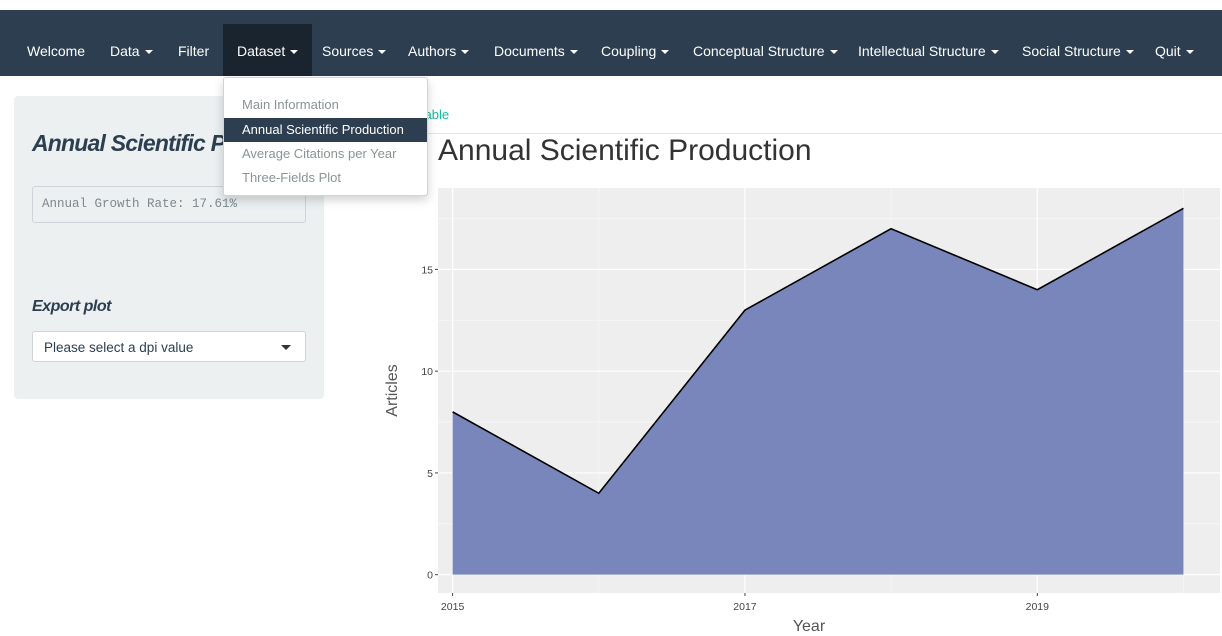 Image resolution: width=1222 pixels, height=636 pixels. I want to click on nav-item-intellectual-structure: Intellectual Structure, so click(928, 50).